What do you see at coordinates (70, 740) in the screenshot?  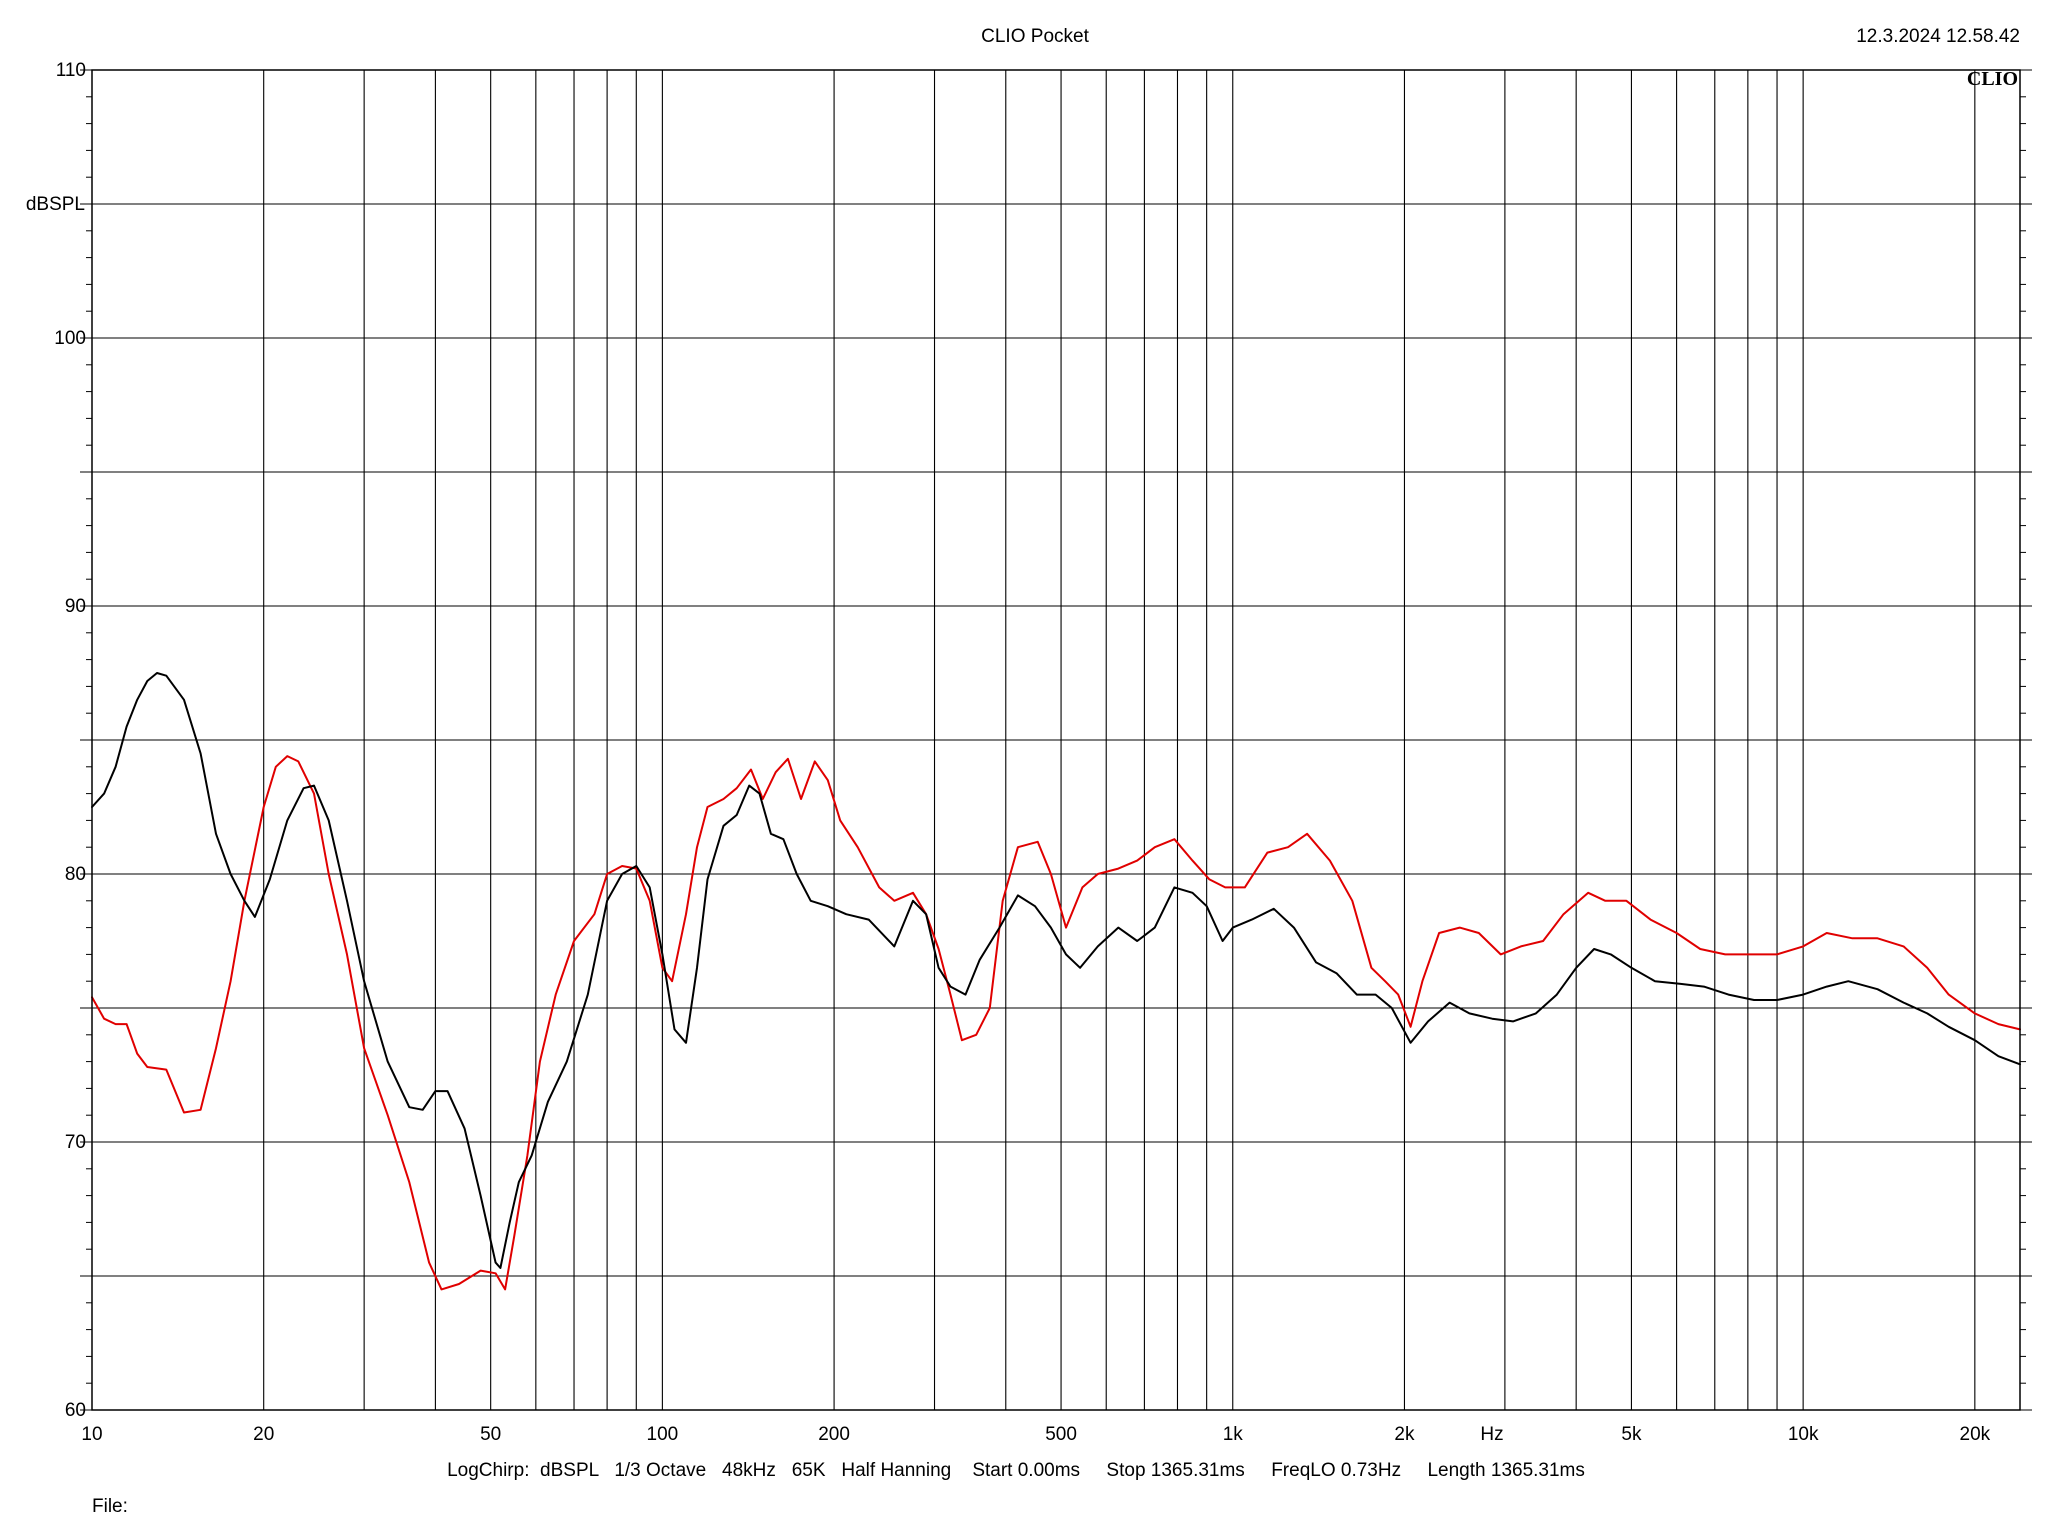 I see `y-tick-labels: 60 70 80 90 100 110` at bounding box center [70, 740].